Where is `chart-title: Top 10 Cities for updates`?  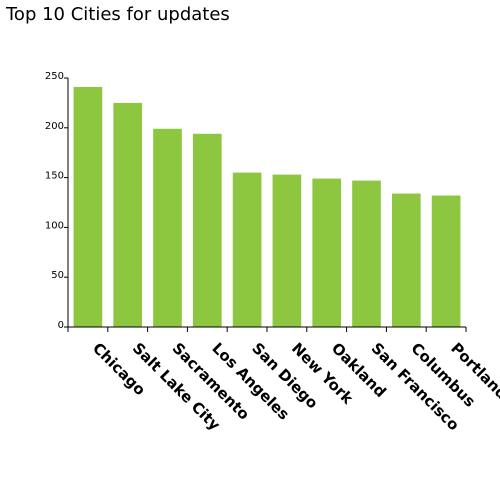
chart-title: Top 10 Cities for updates is located at coordinates (118, 14).